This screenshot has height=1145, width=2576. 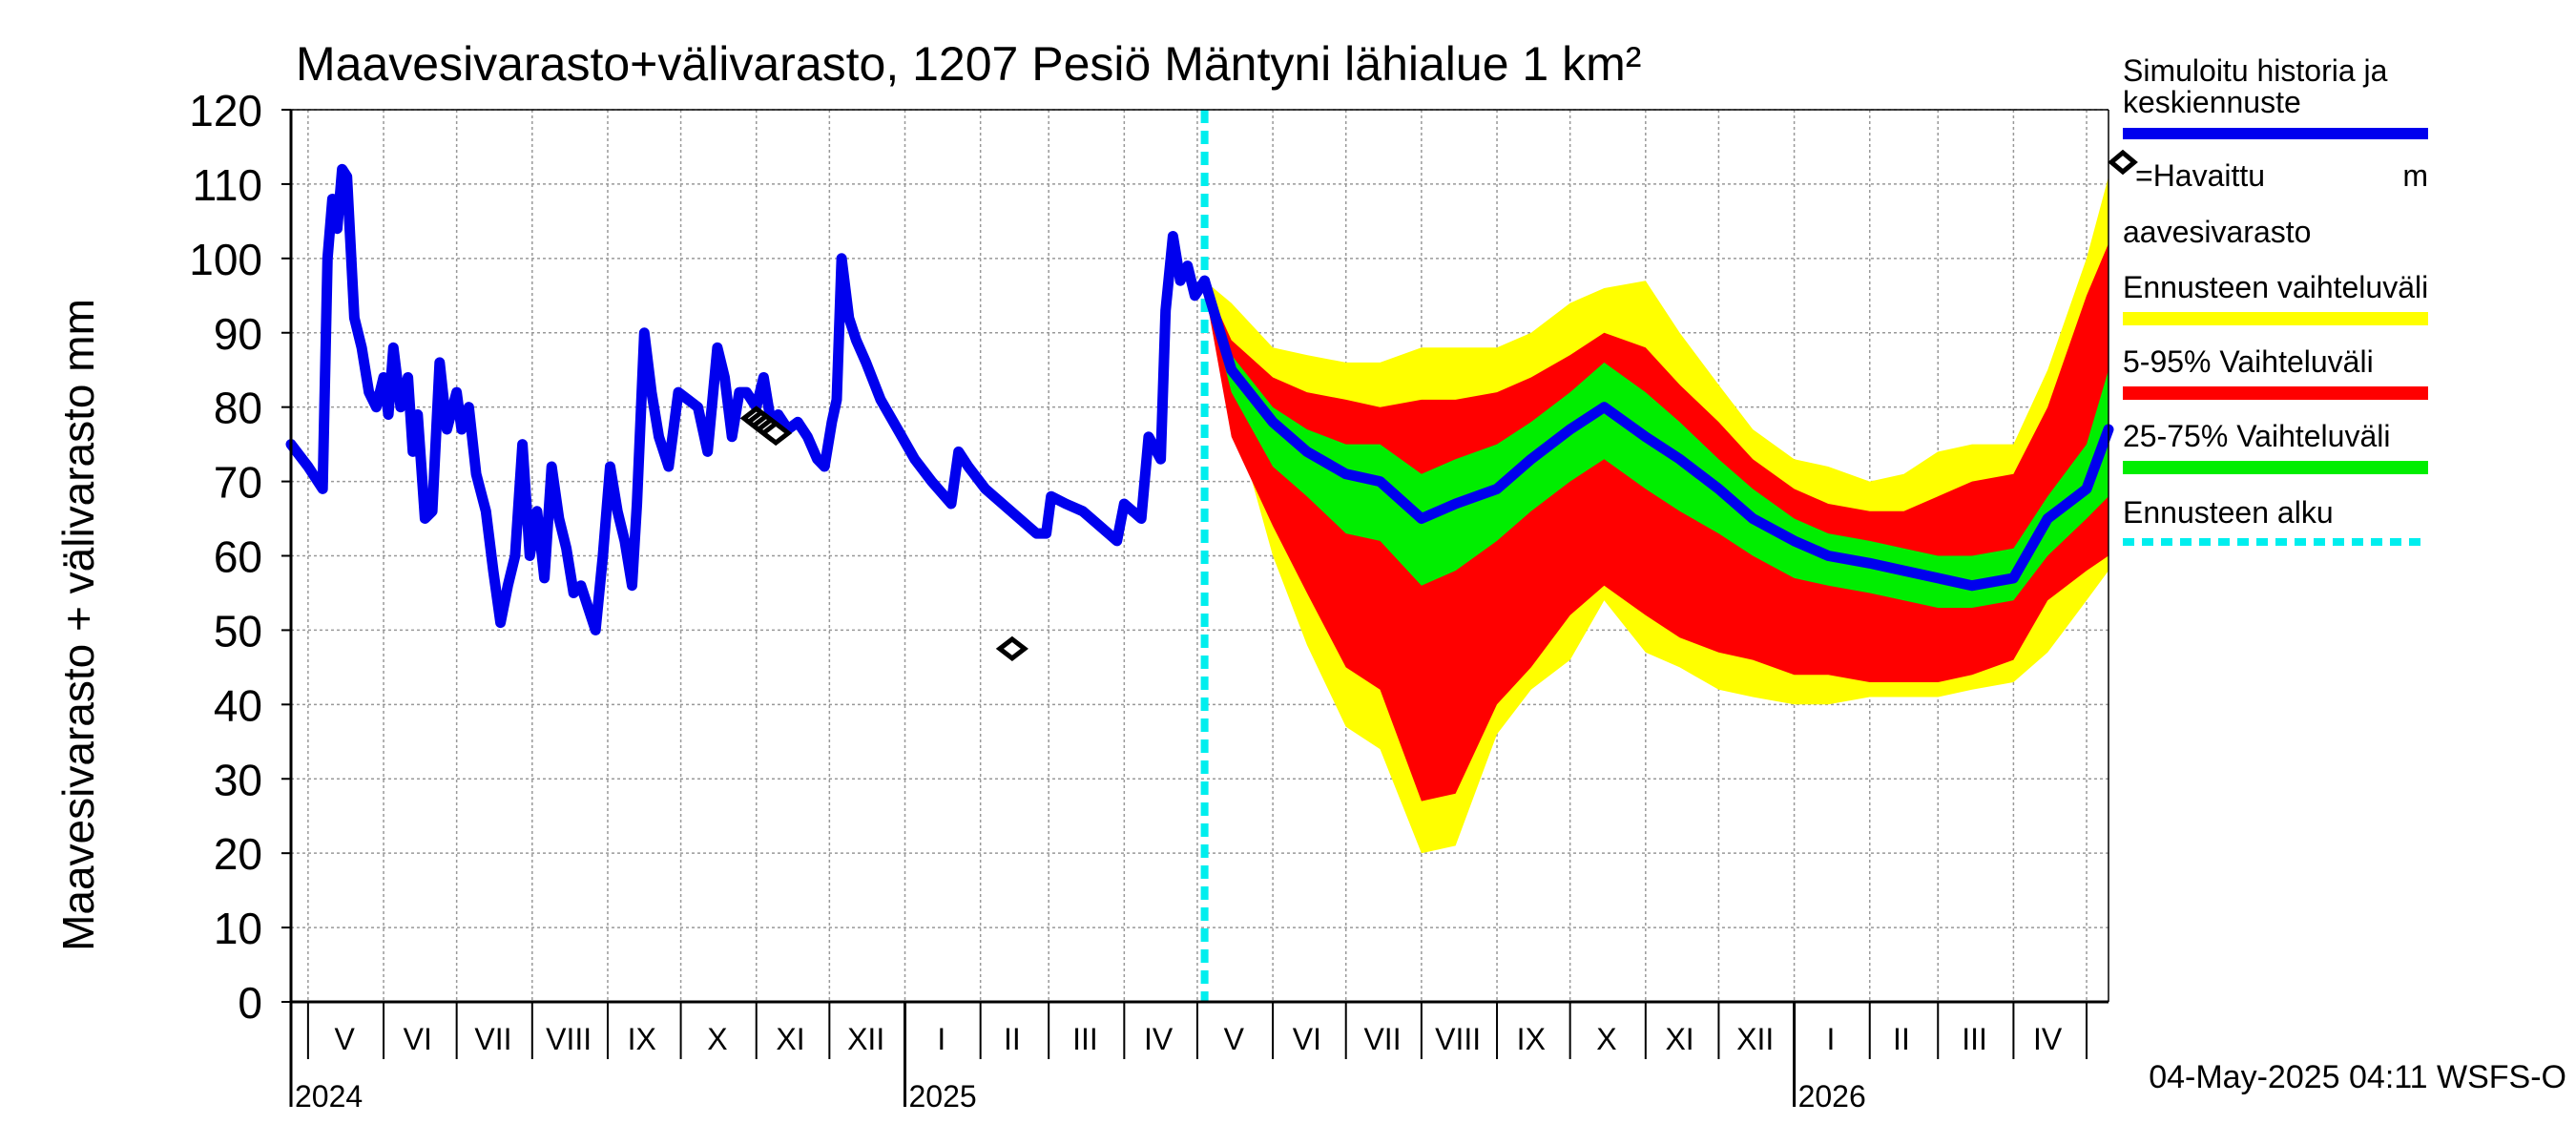 I want to click on y-tick-label: 20, so click(x=238, y=854).